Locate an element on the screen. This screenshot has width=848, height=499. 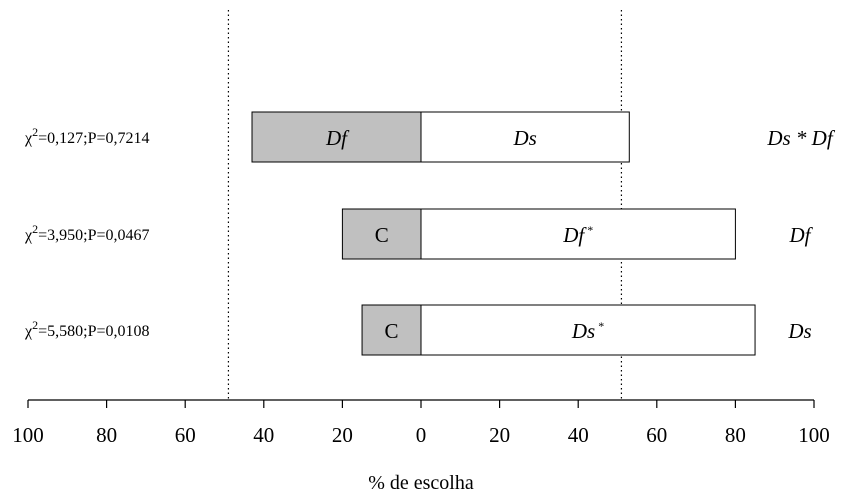
bar-right-label-row-1: Ds is located at coordinates (524, 138).